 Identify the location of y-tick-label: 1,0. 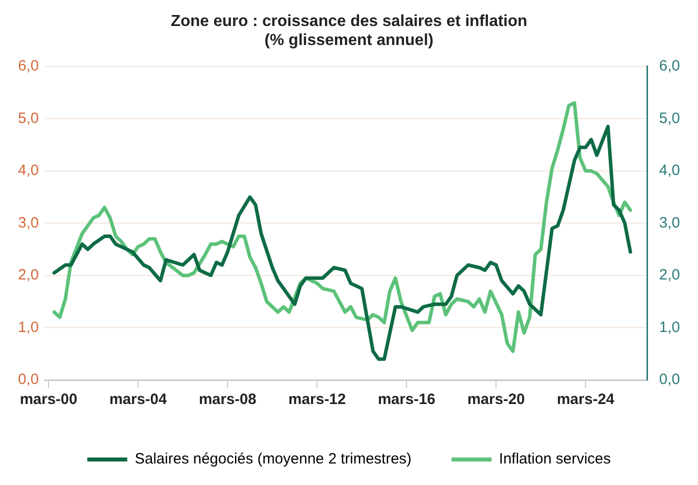
(28, 327).